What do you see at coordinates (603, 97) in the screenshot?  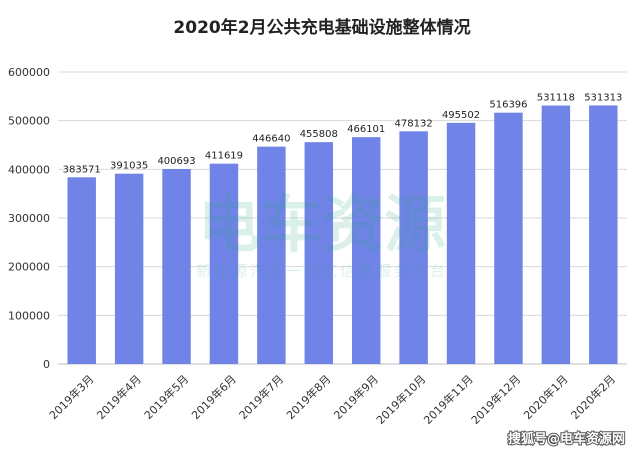 I see `data-label: 531313` at bounding box center [603, 97].